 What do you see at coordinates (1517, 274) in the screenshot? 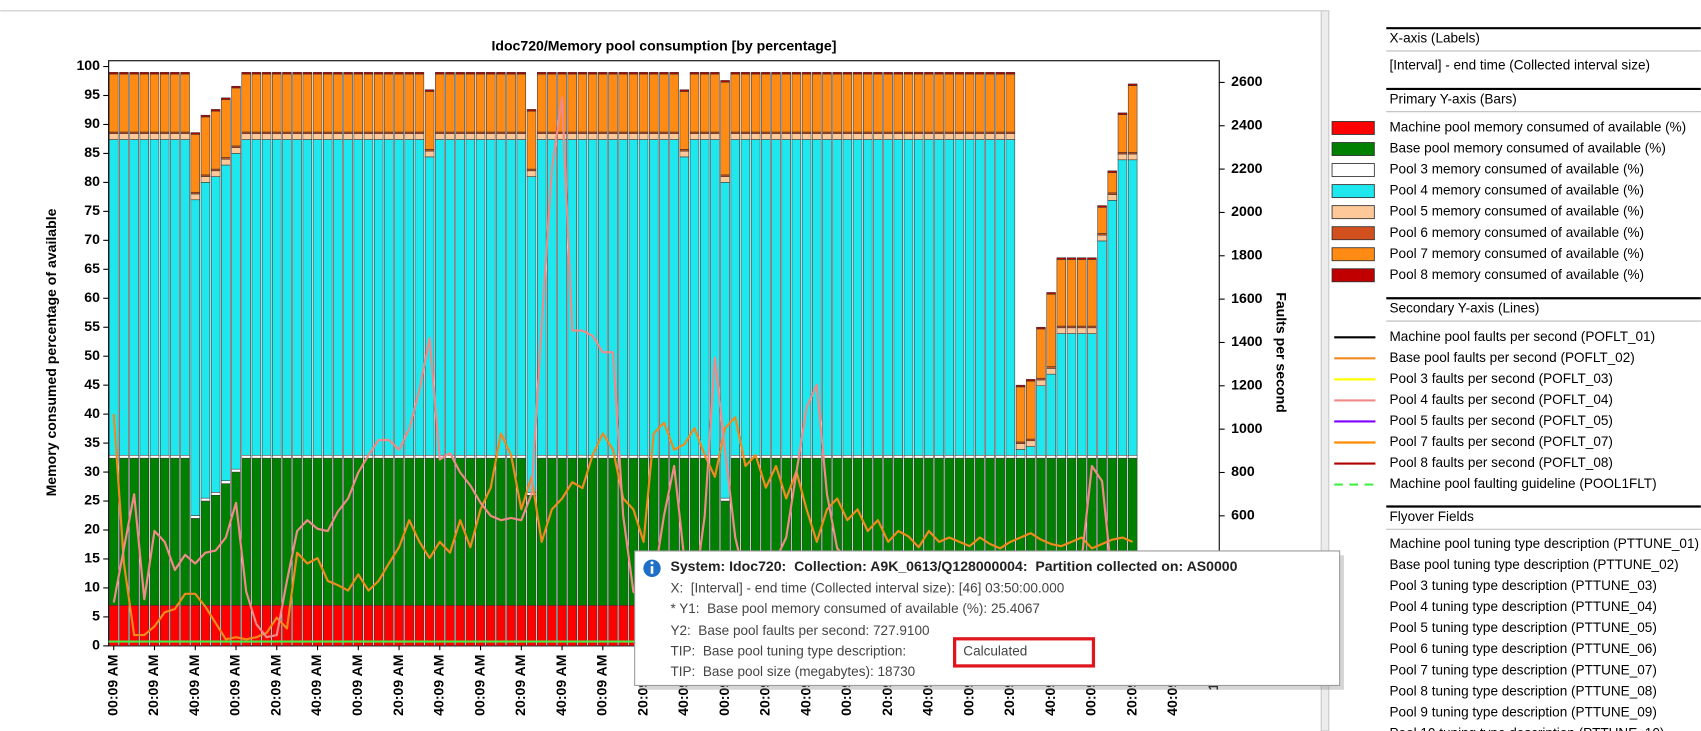
I see `legend-label: Pool 8 memory consumed of available (%)` at bounding box center [1517, 274].